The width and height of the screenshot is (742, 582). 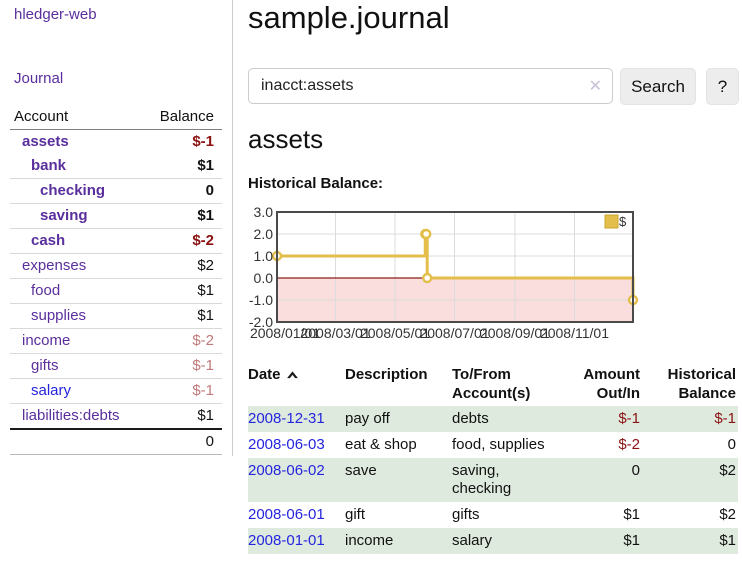 I want to click on transaction-accounts: debts, so click(x=470, y=418).